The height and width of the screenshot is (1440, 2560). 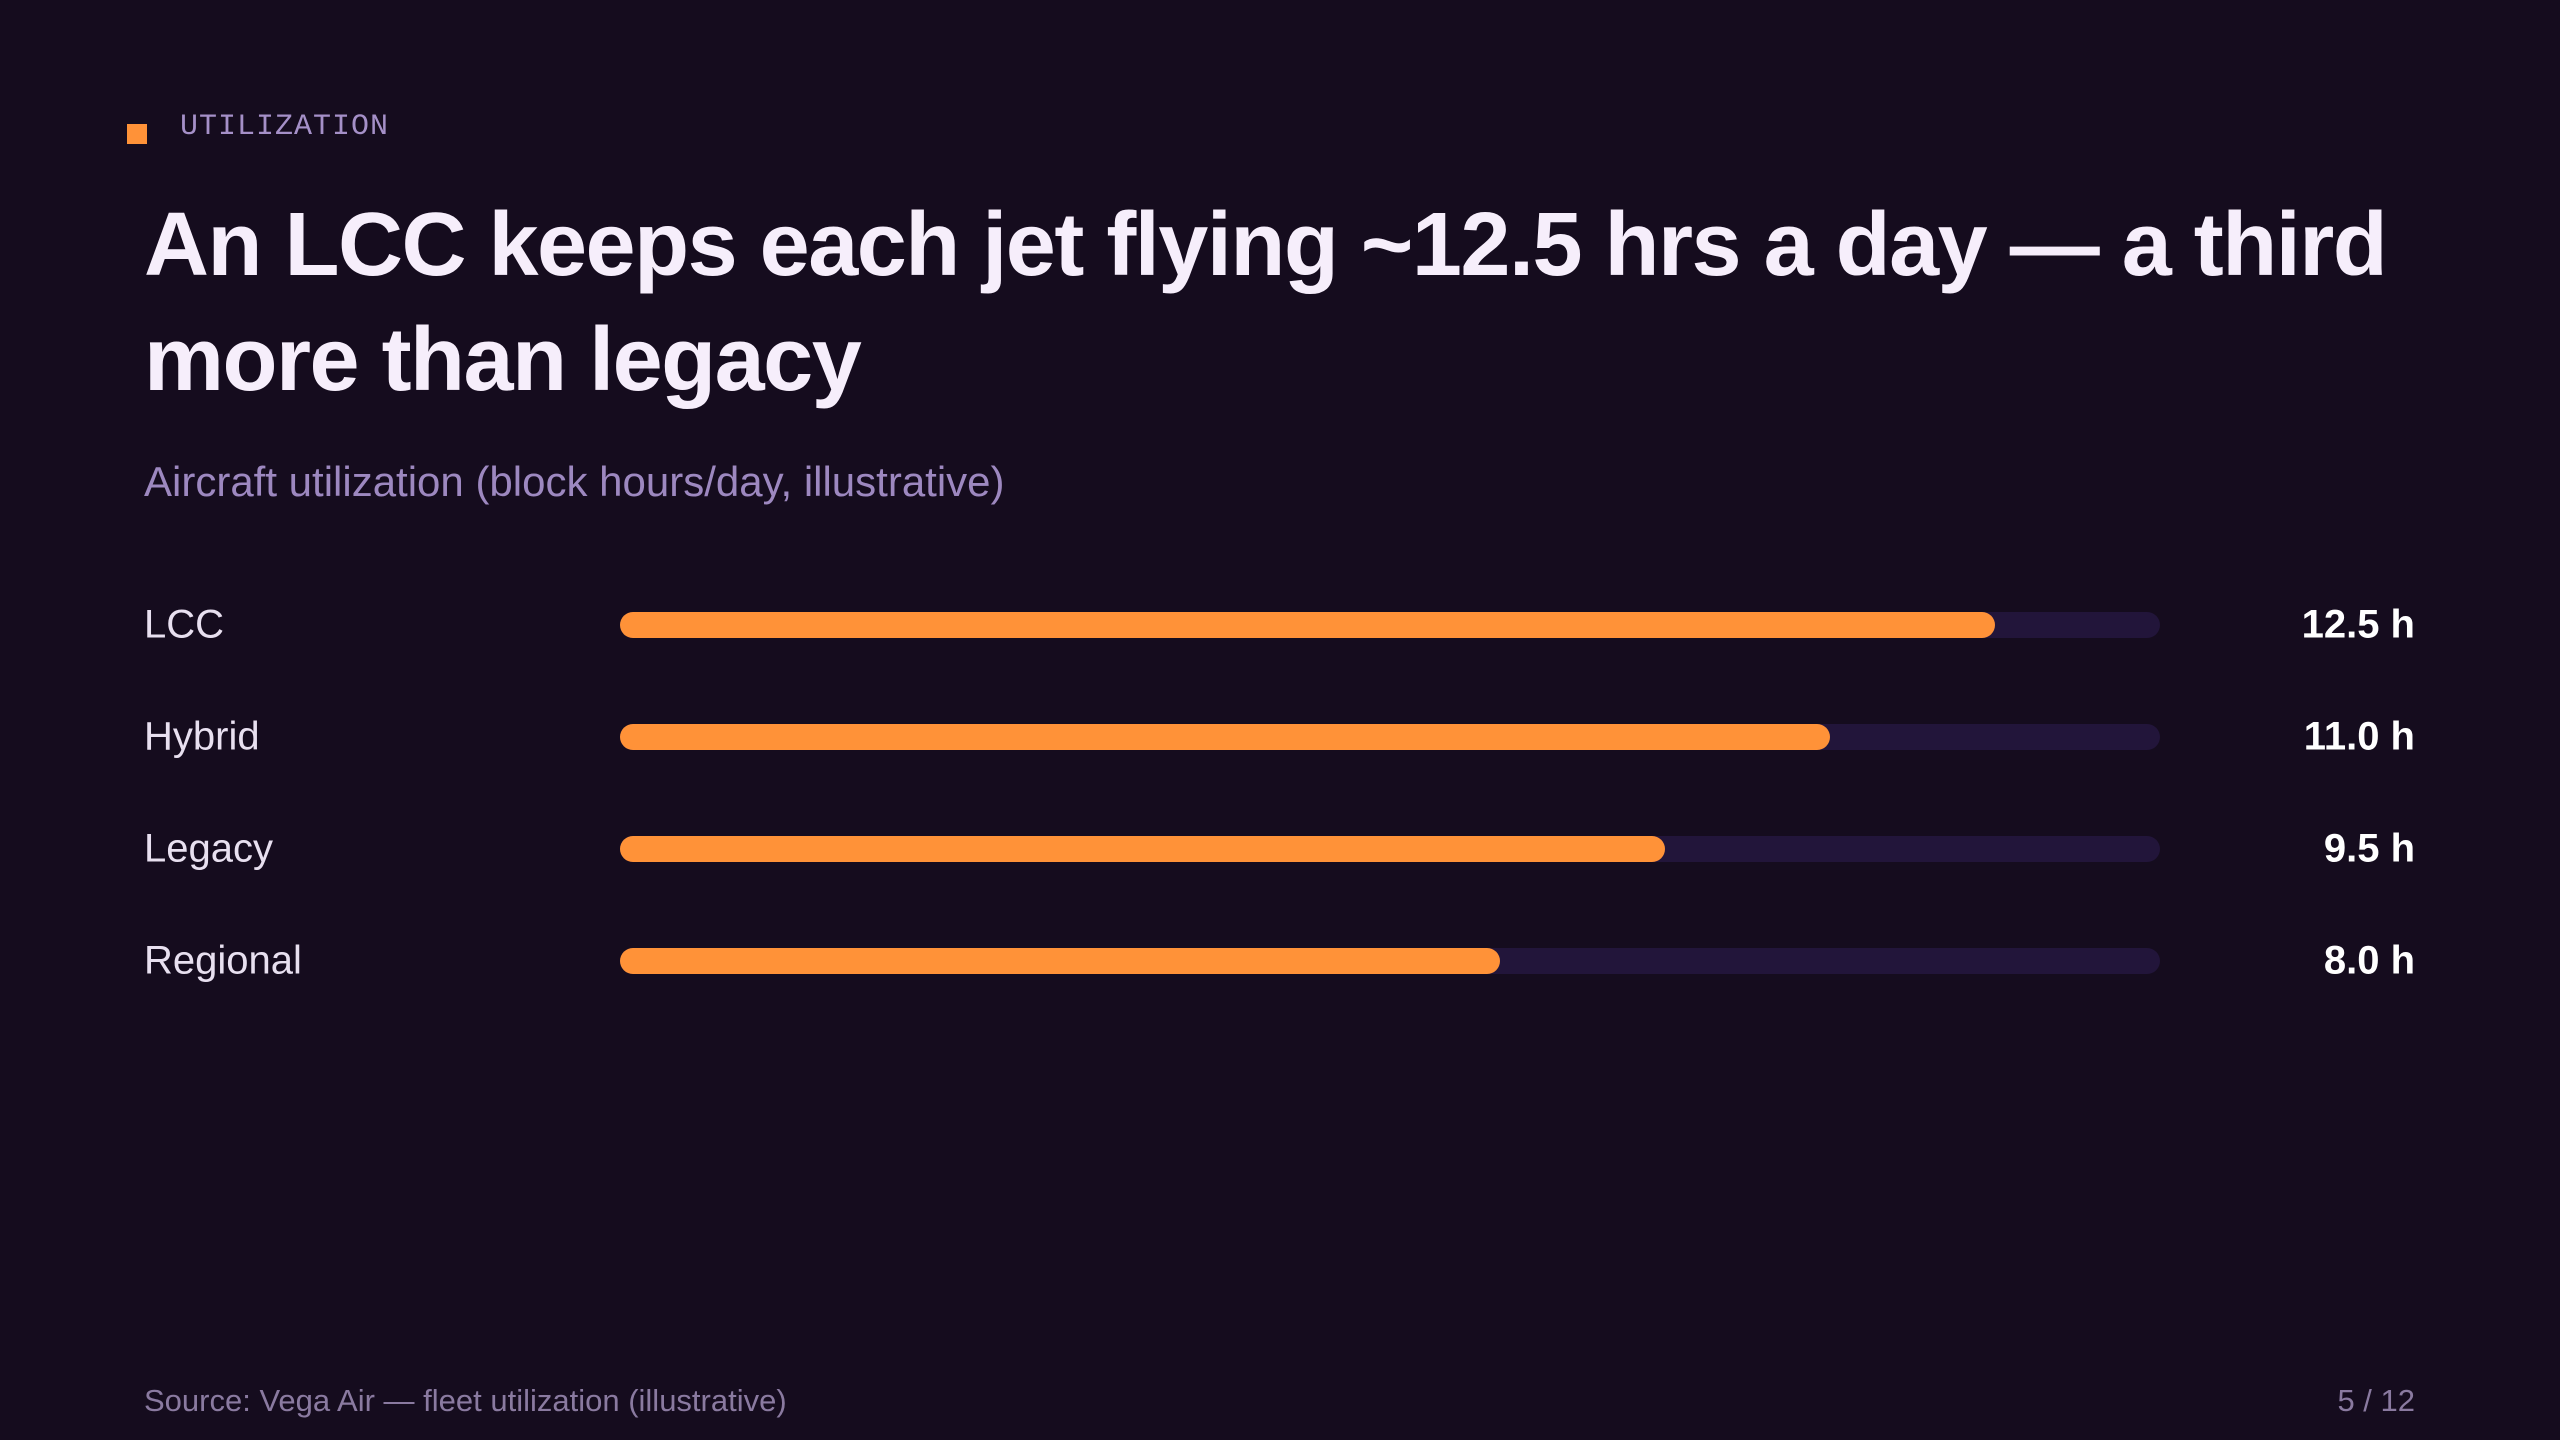 I want to click on value-label: 12.5 h, so click(x=2358, y=624).